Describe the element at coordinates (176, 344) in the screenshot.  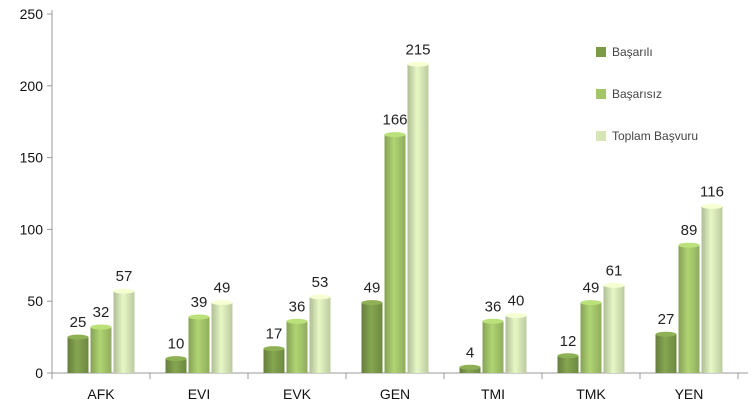
I see `data-label: 10` at that location.